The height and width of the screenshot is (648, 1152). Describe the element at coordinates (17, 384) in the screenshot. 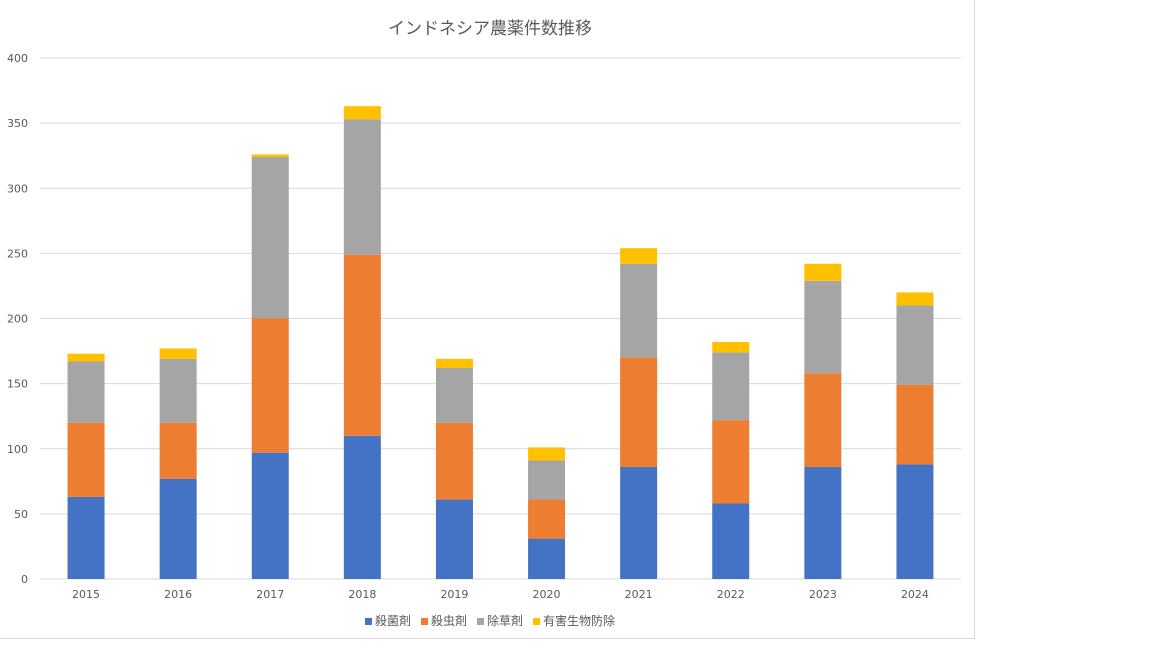

I see `y-tick-label: 150` at that location.